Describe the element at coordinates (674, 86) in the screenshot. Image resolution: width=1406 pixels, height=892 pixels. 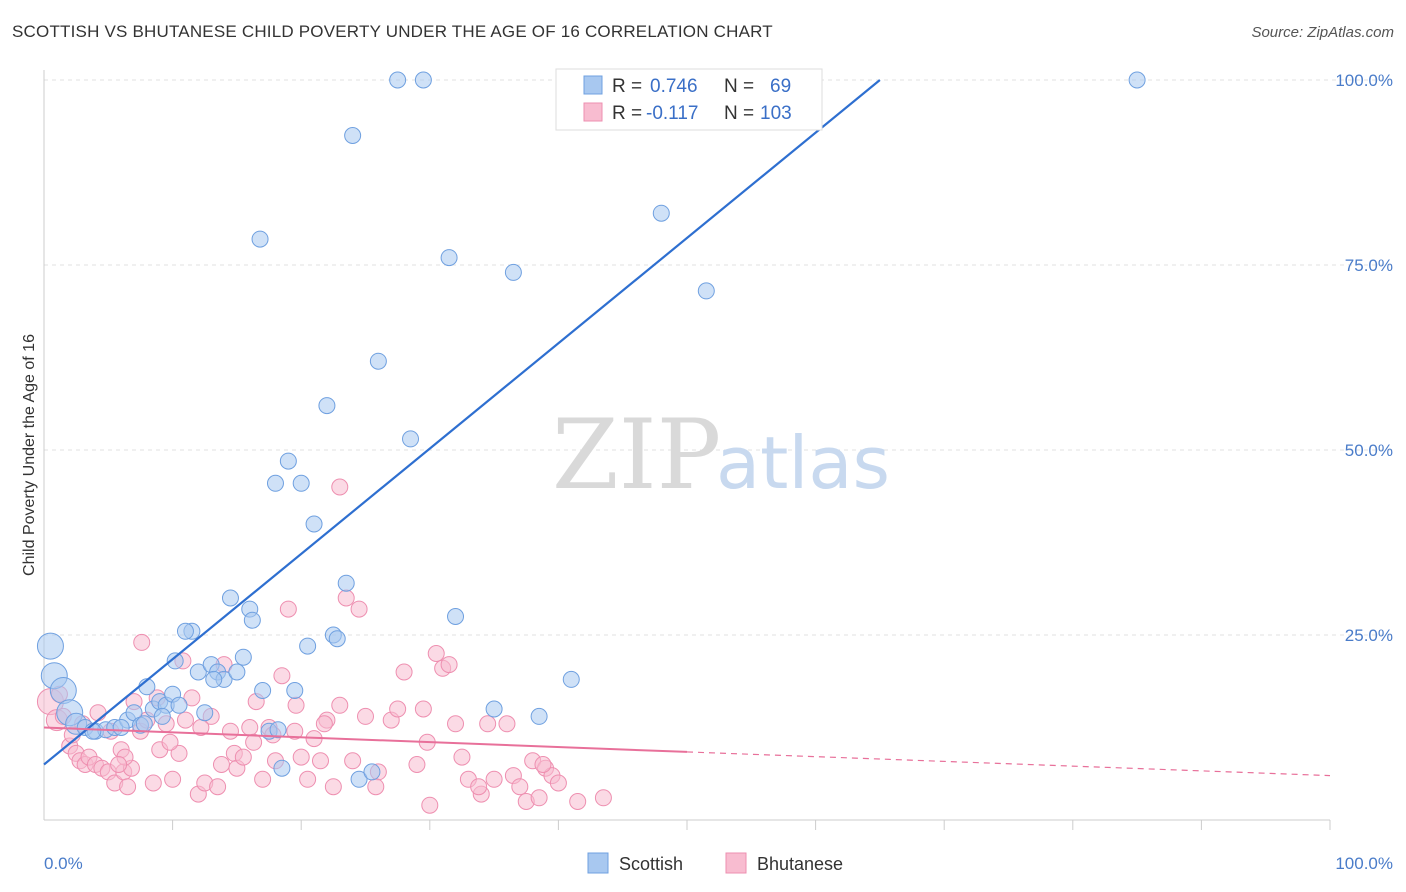
I see `scottish-r-value: 0.746` at that location.